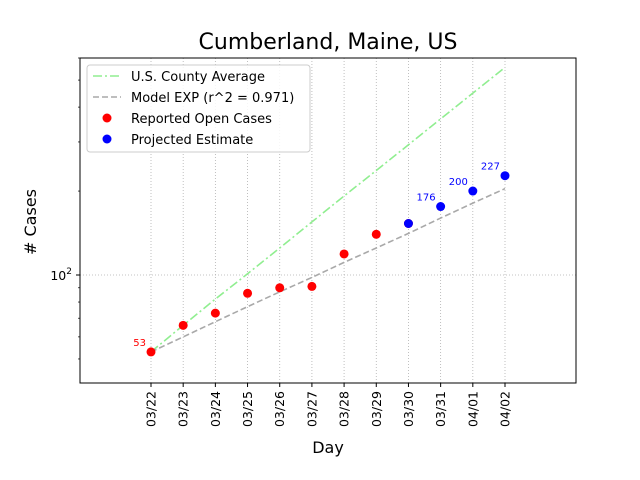 This screenshot has width=640, height=480. What do you see at coordinates (183, 409) in the screenshot?
I see `x-tick-label: 03/23` at bounding box center [183, 409].